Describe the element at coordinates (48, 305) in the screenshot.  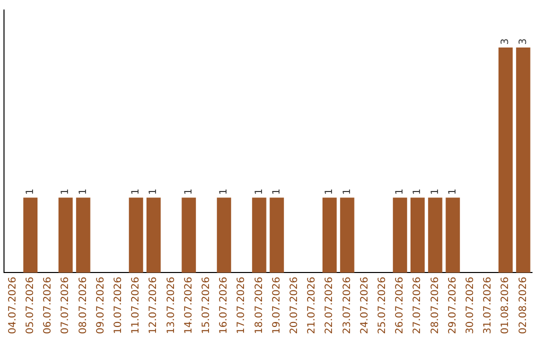
I see `x-tick-label: 06.07.2026` at that location.